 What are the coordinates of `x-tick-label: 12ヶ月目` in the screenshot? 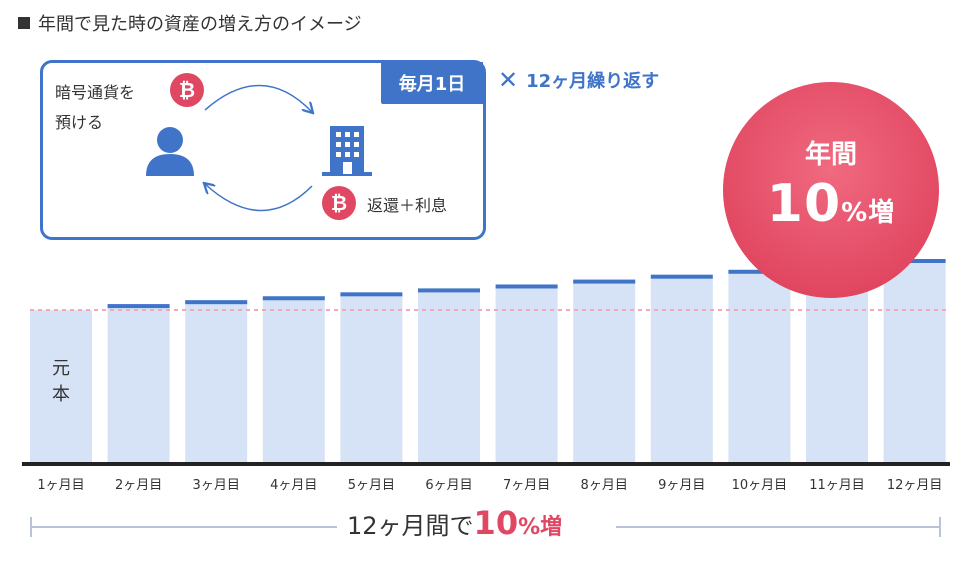 It's located at (915, 485).